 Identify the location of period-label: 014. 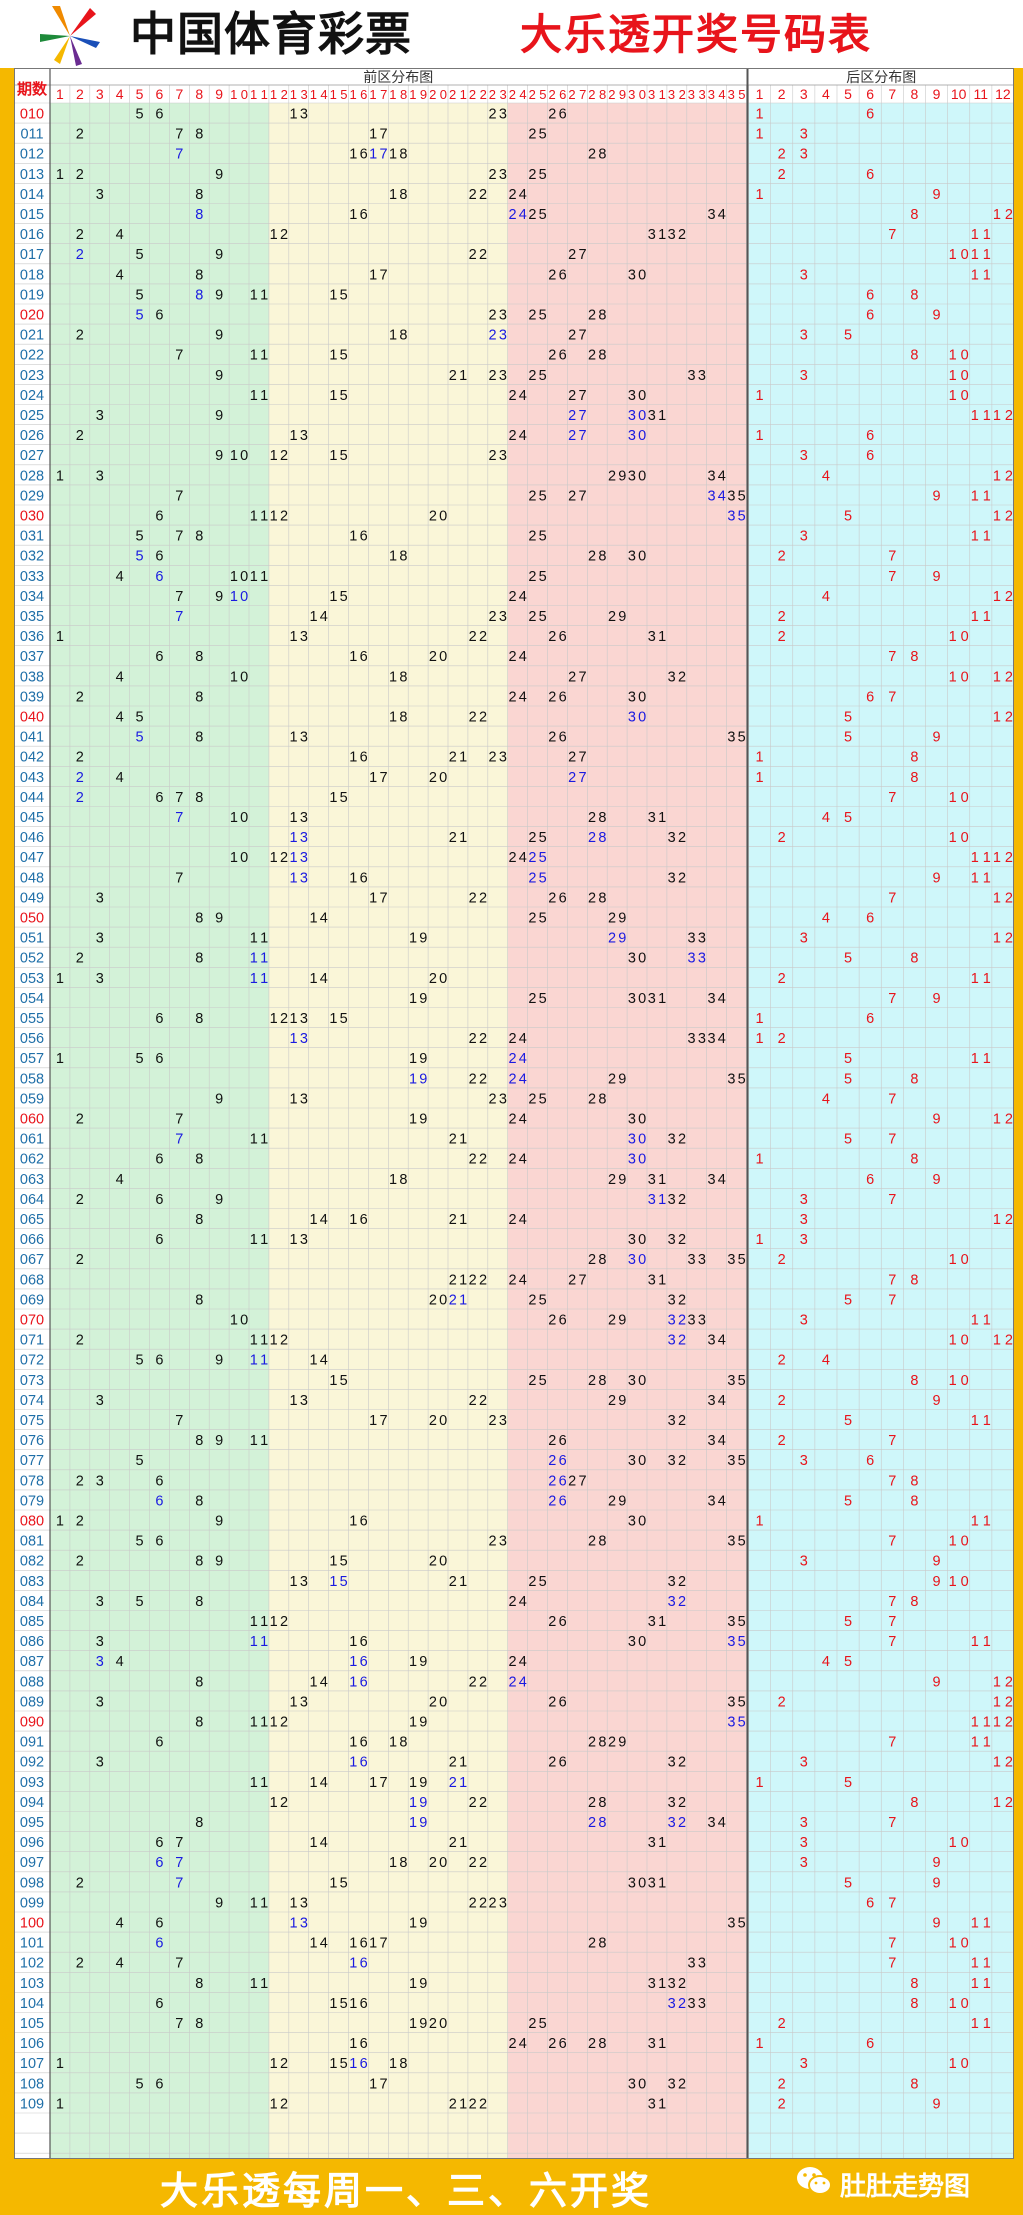
(32, 195).